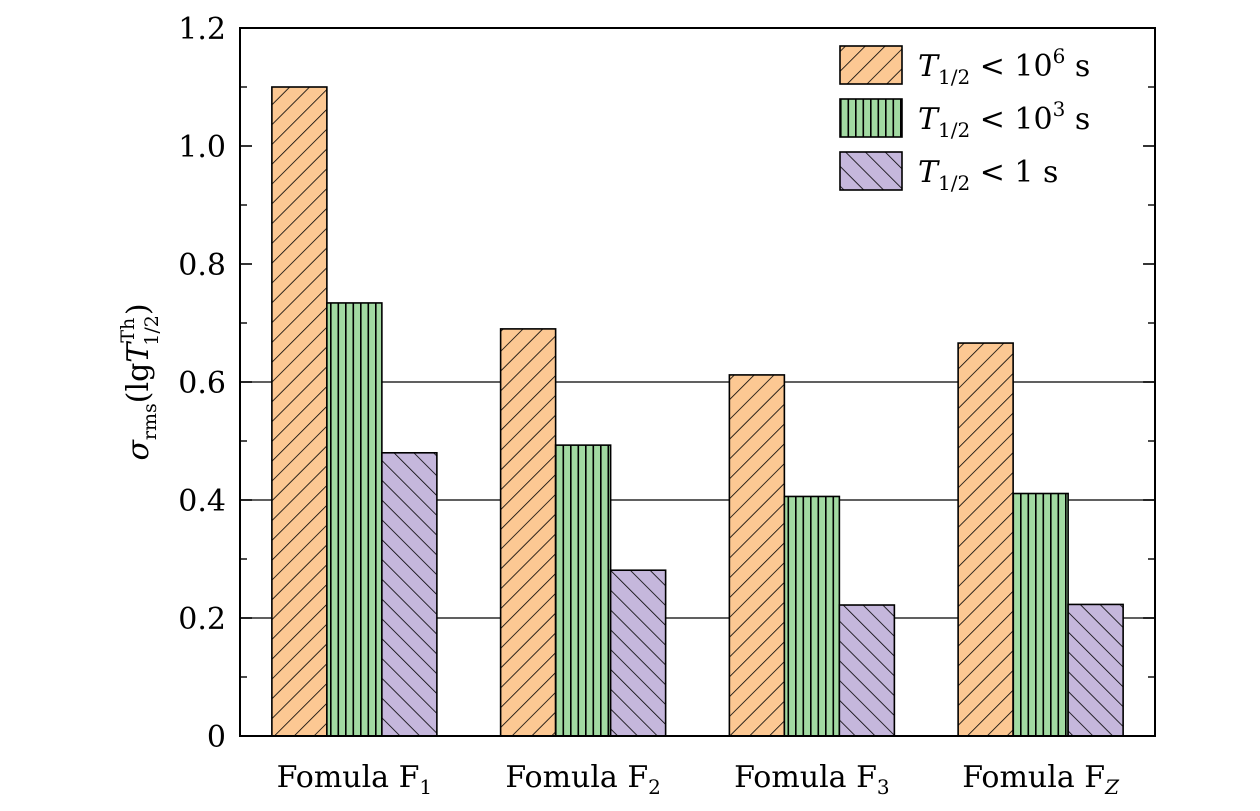 This screenshot has height=811, width=1260. What do you see at coordinates (1041, 779) in the screenshot?
I see `x-category-label-4: Fomula FZ` at bounding box center [1041, 779].